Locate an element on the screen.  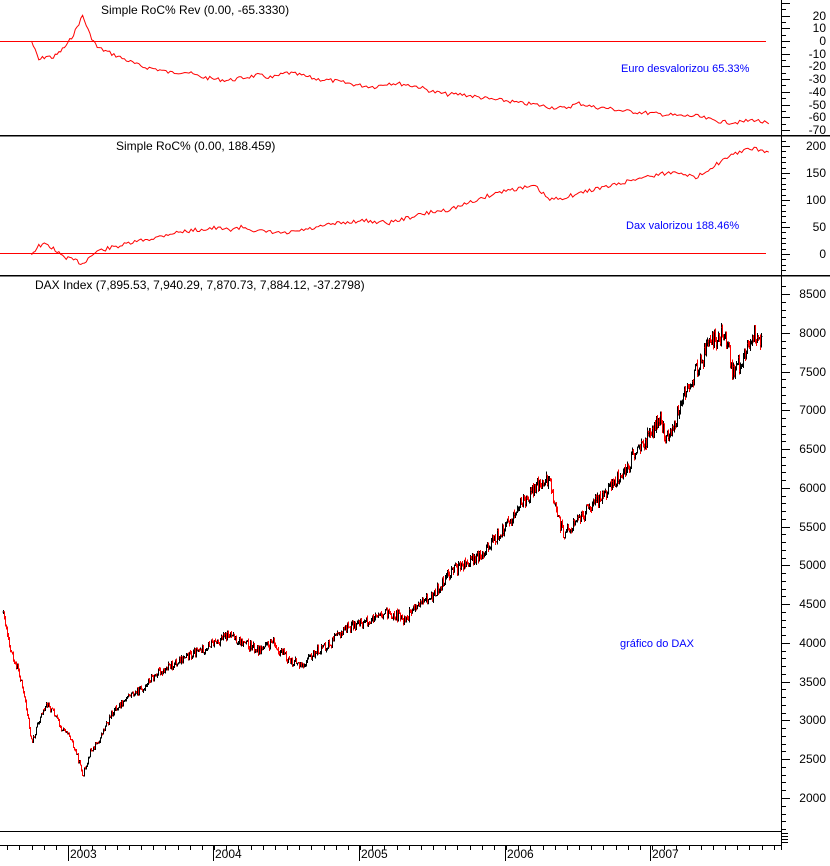
top-panel-annotation: Euro desvalorizou 65.33% is located at coordinates (685, 69).